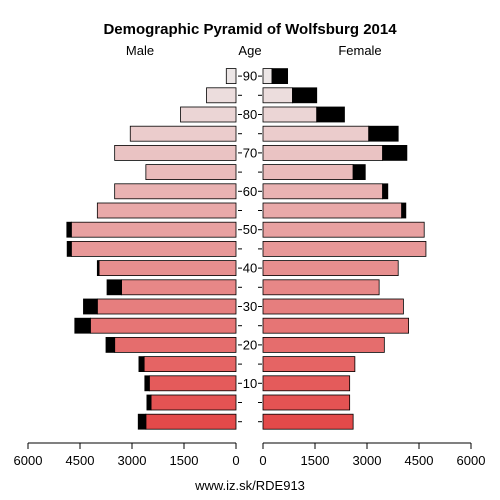 The width and height of the screenshot is (500, 500). What do you see at coordinates (80, 460) in the screenshot?
I see `male-x-tick-label: 4500` at bounding box center [80, 460].